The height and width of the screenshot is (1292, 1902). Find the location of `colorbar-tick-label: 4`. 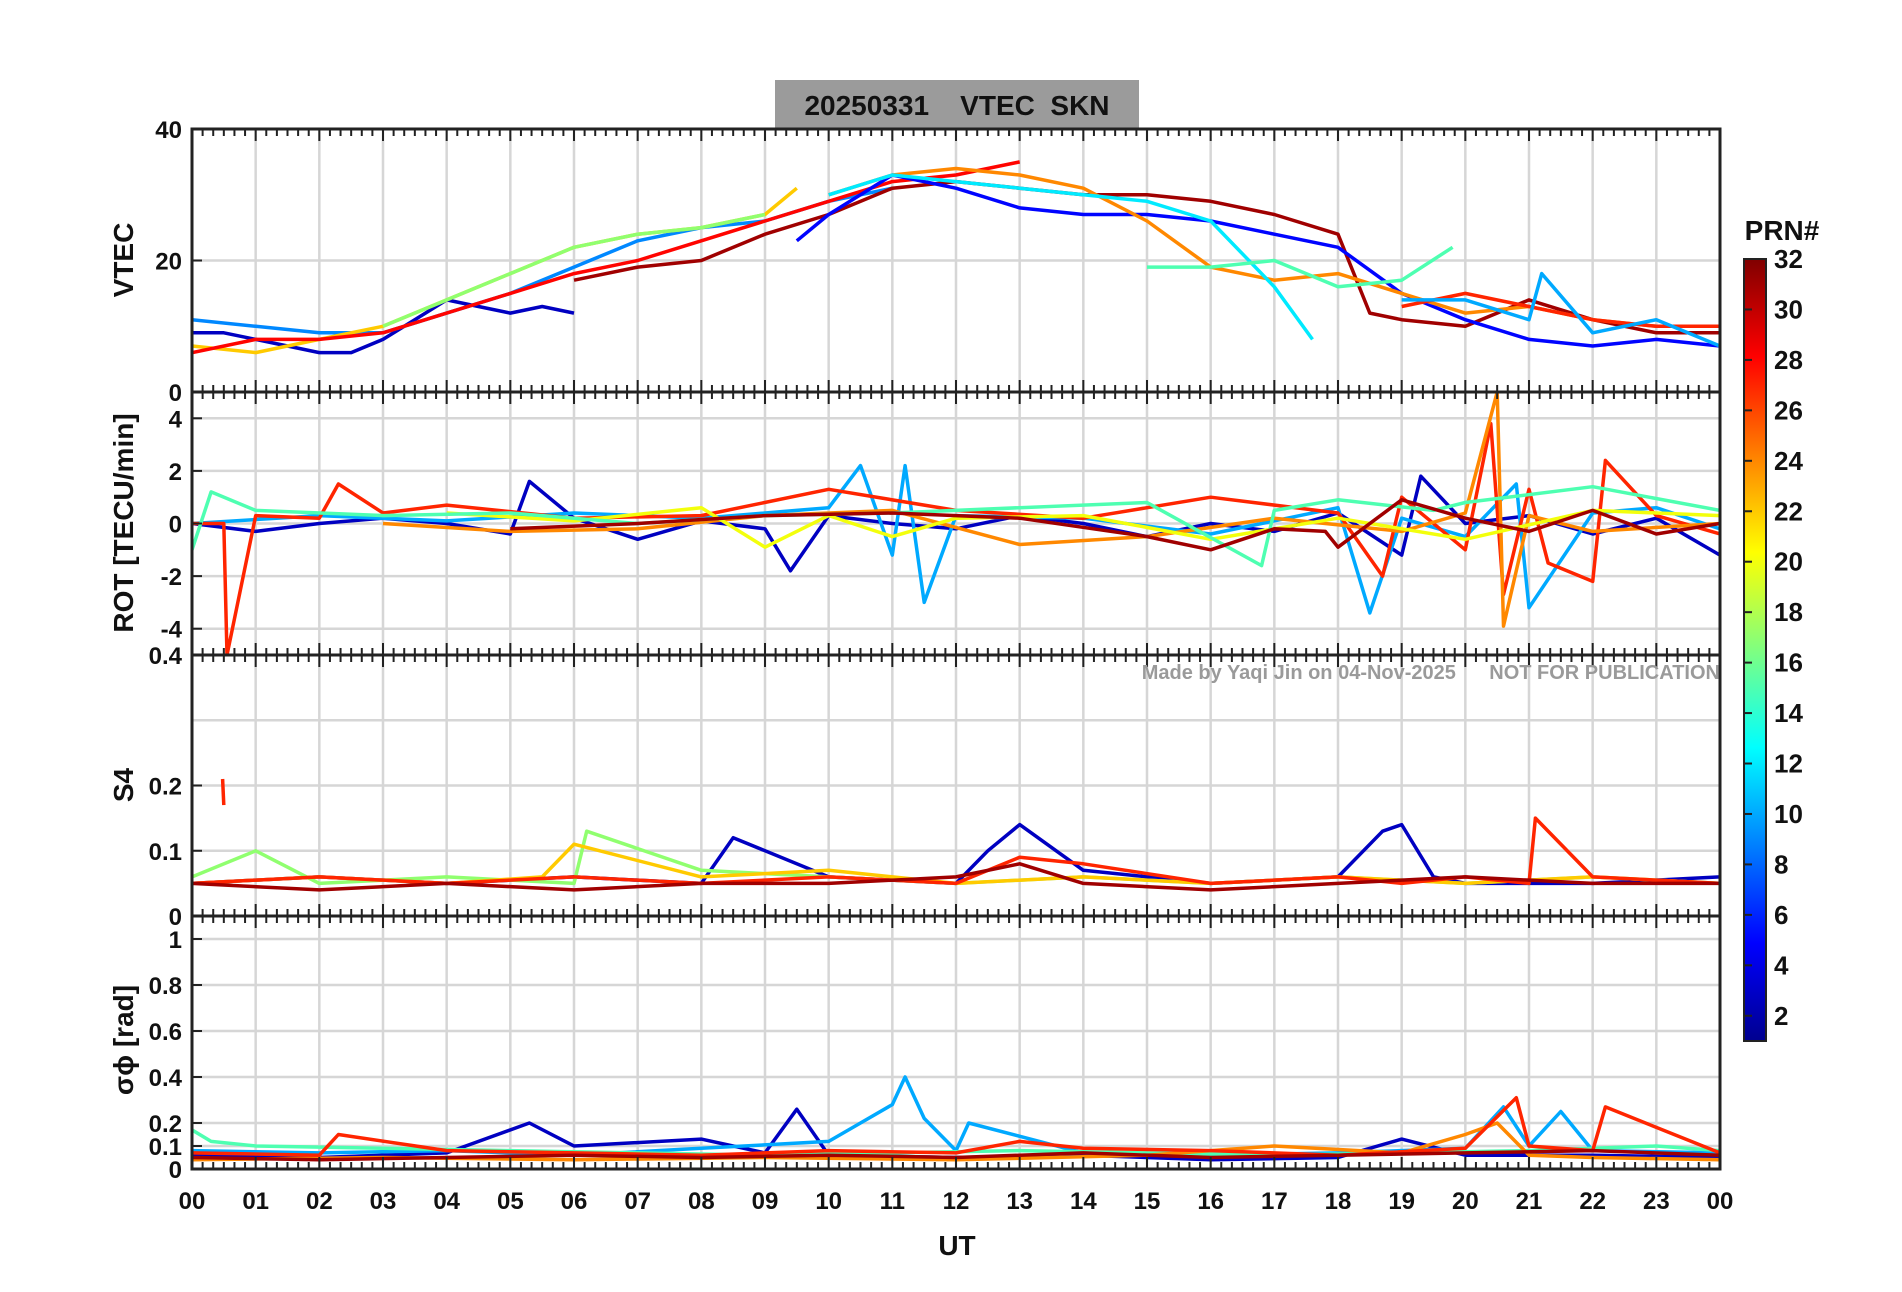

colorbar-tick-label: 4 is located at coordinates (1781, 965).